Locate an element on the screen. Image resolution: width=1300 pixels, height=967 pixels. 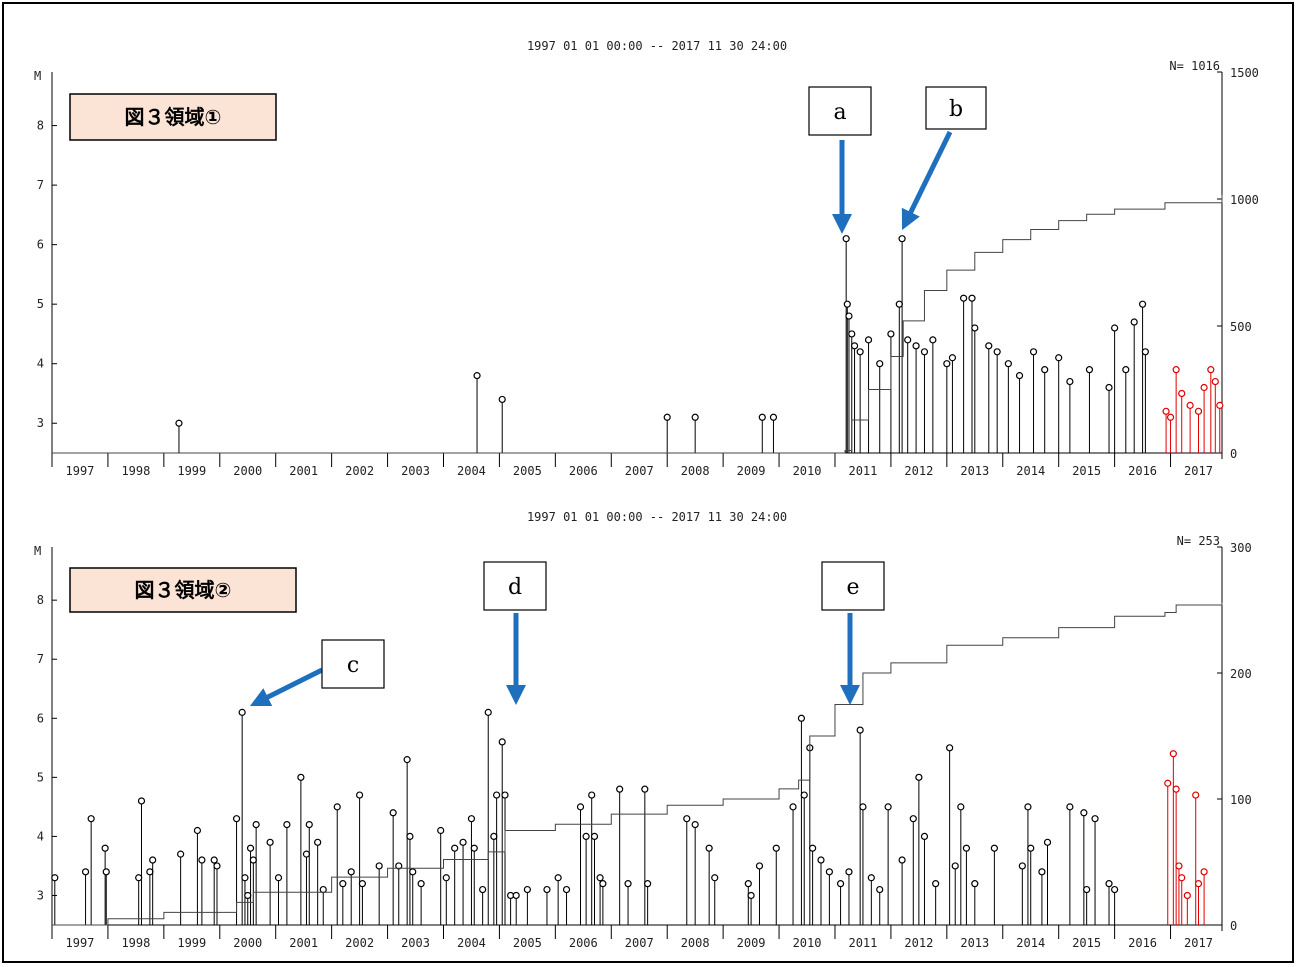
panel-badge is located at coordinates (173, 117).